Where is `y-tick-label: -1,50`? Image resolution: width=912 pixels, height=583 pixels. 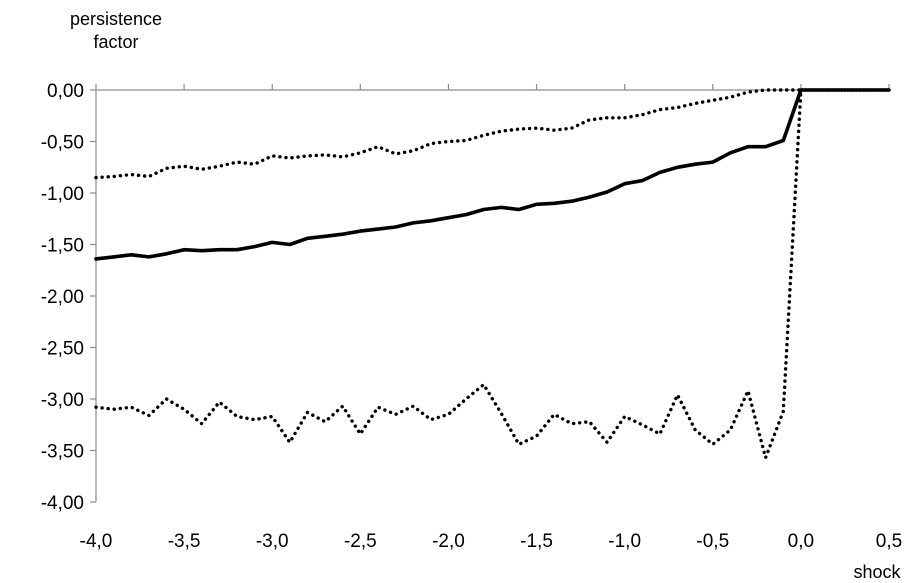 y-tick-label: -1,50 is located at coordinates (62, 246).